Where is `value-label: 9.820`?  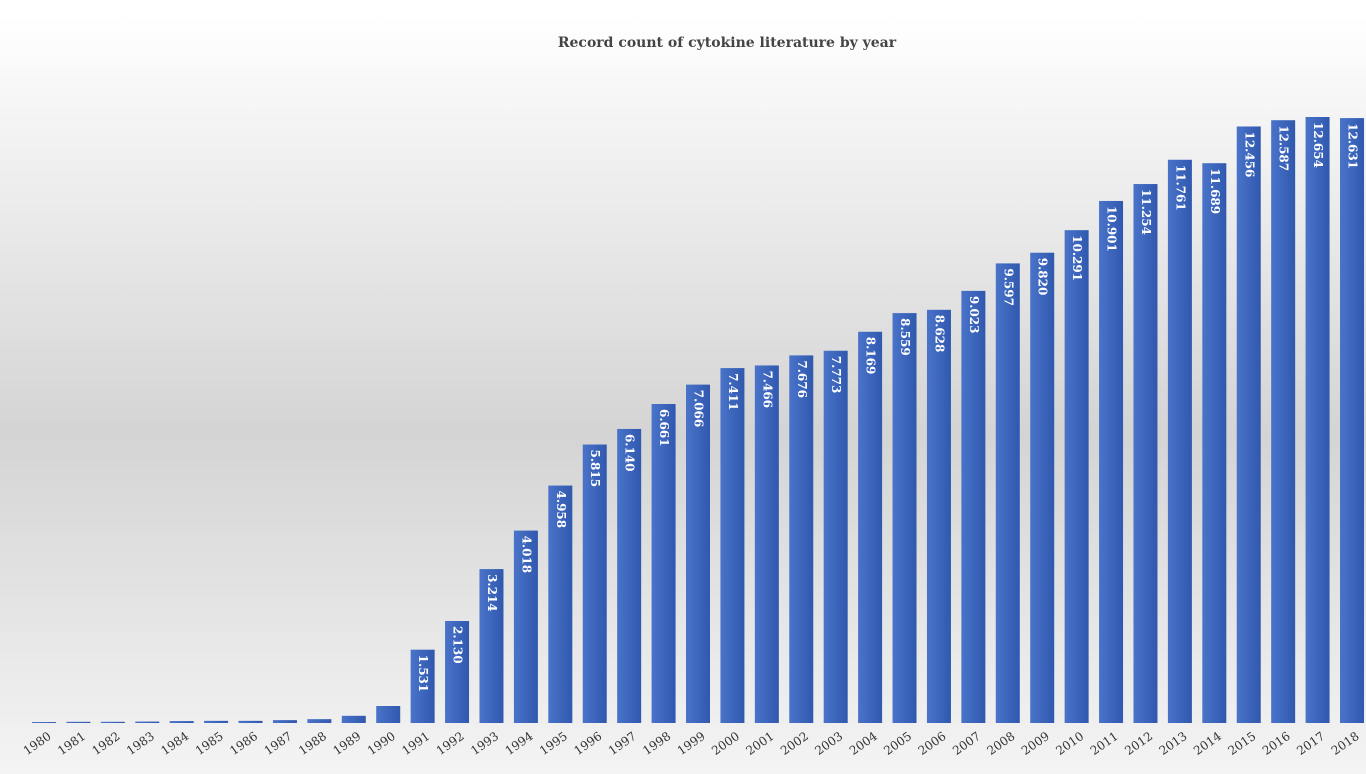
value-label: 9.820 is located at coordinates (1043, 277).